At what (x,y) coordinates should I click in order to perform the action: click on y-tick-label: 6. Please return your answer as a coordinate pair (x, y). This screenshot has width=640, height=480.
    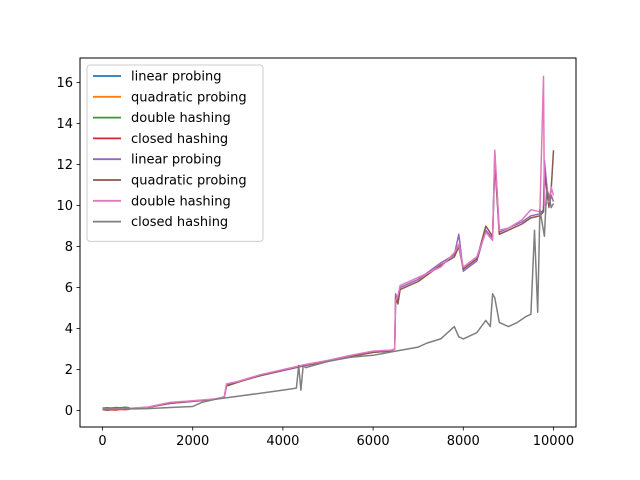
    Looking at the image, I should click on (69, 288).